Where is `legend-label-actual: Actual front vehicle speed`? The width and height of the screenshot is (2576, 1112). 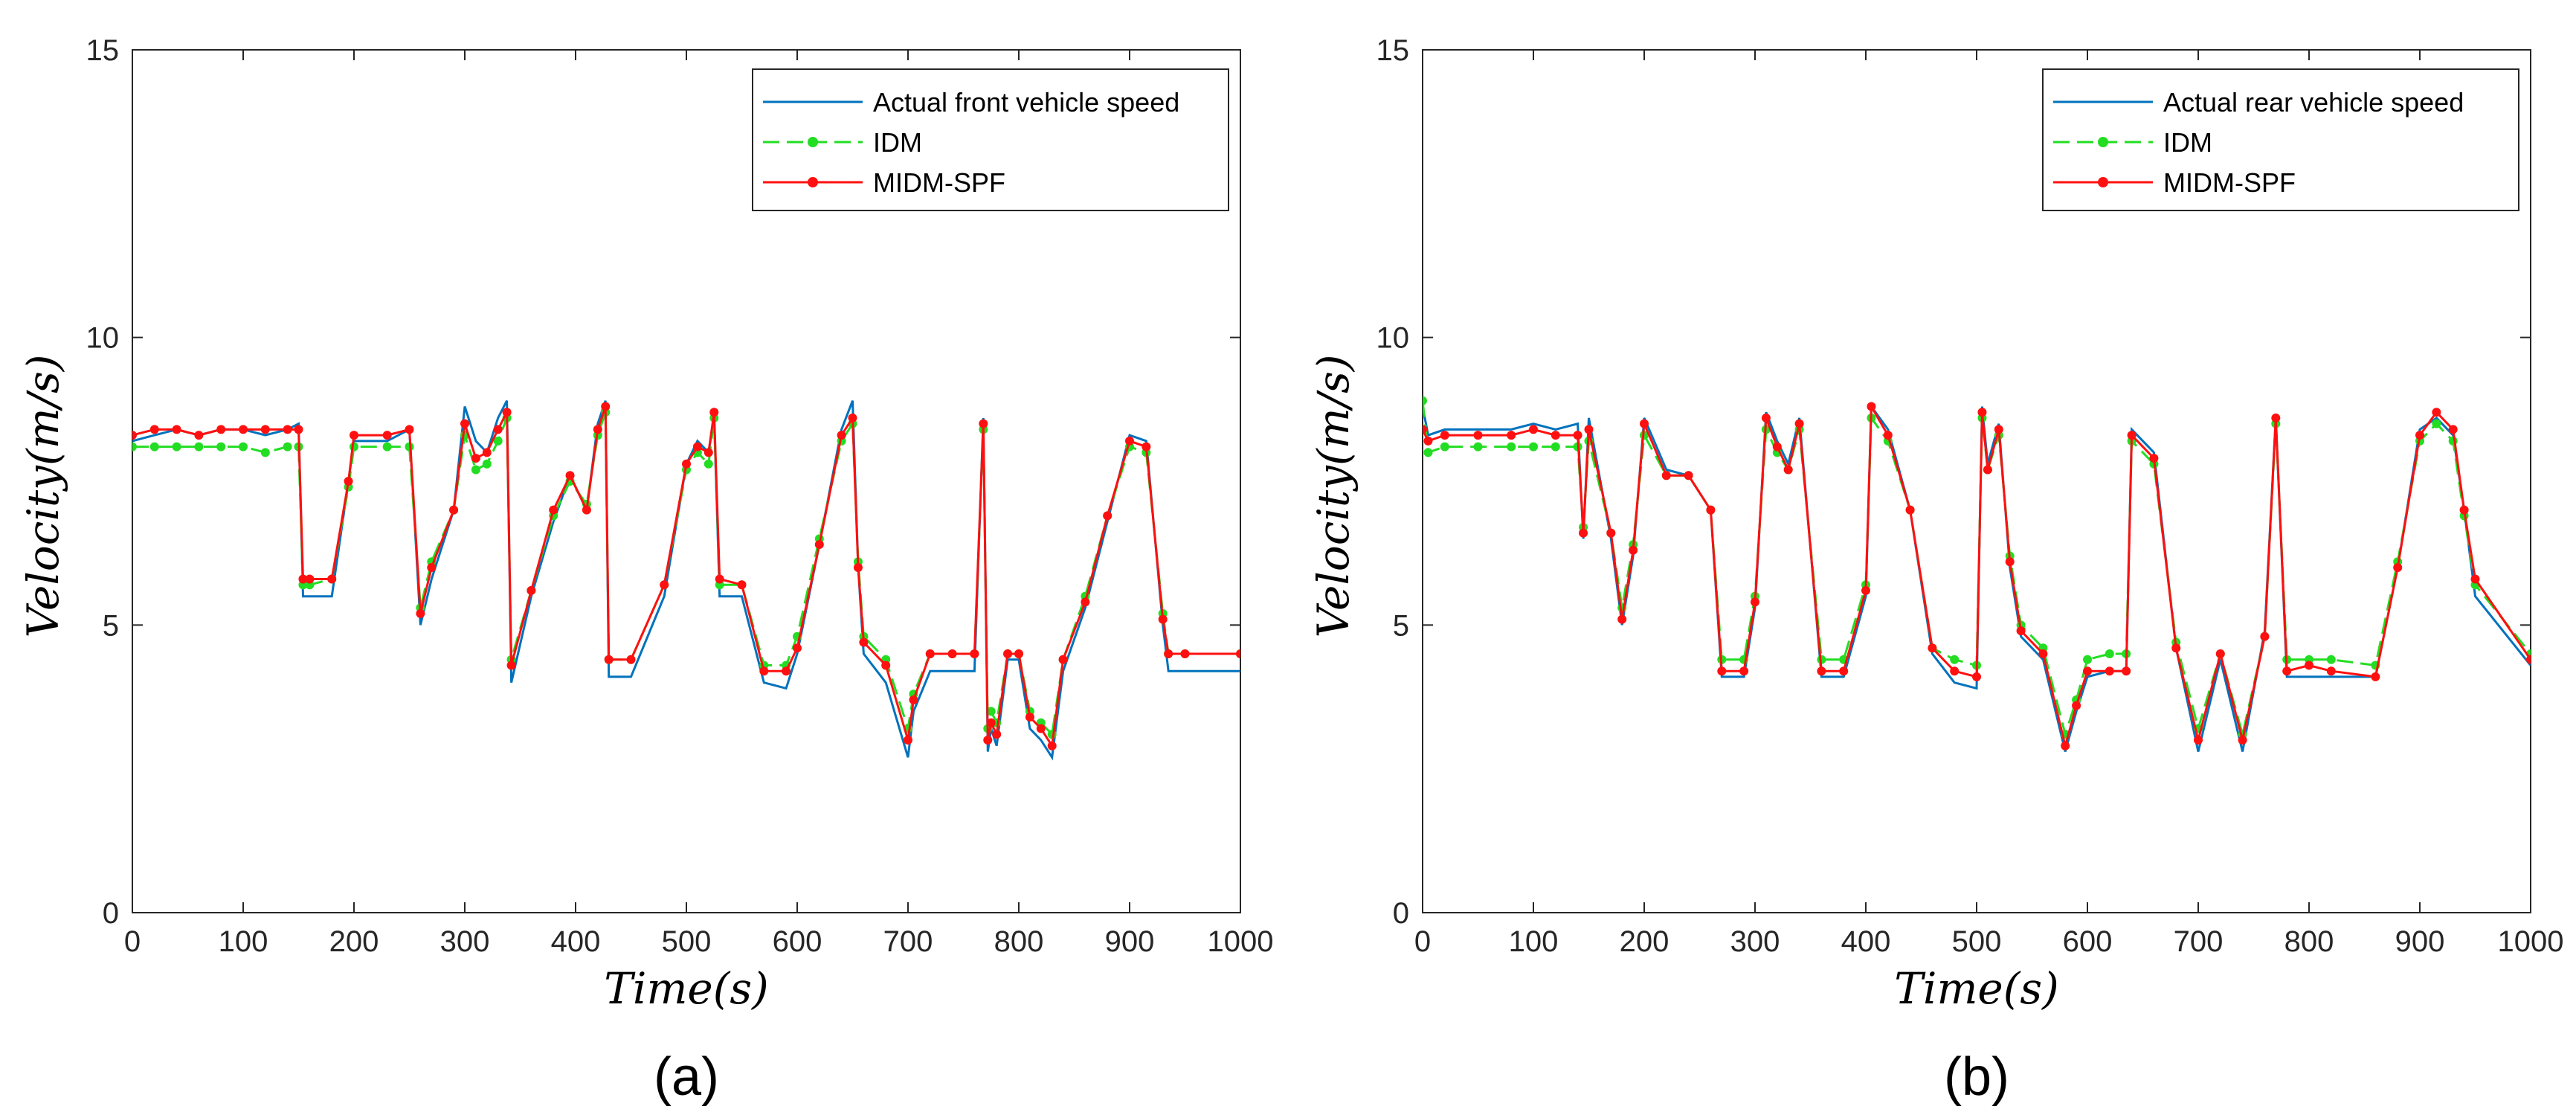
legend-label-actual: Actual front vehicle speed is located at coordinates (1026, 102).